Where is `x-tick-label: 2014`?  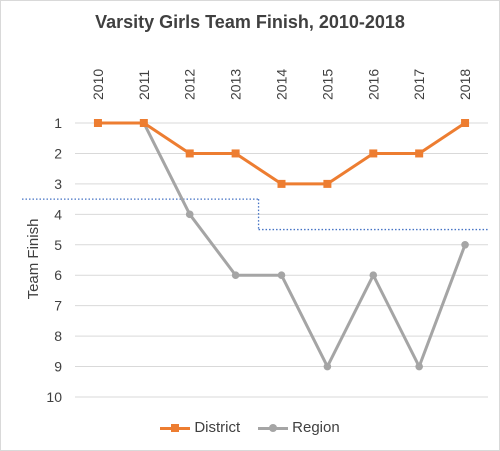 x-tick-label: 2014 is located at coordinates (282, 84).